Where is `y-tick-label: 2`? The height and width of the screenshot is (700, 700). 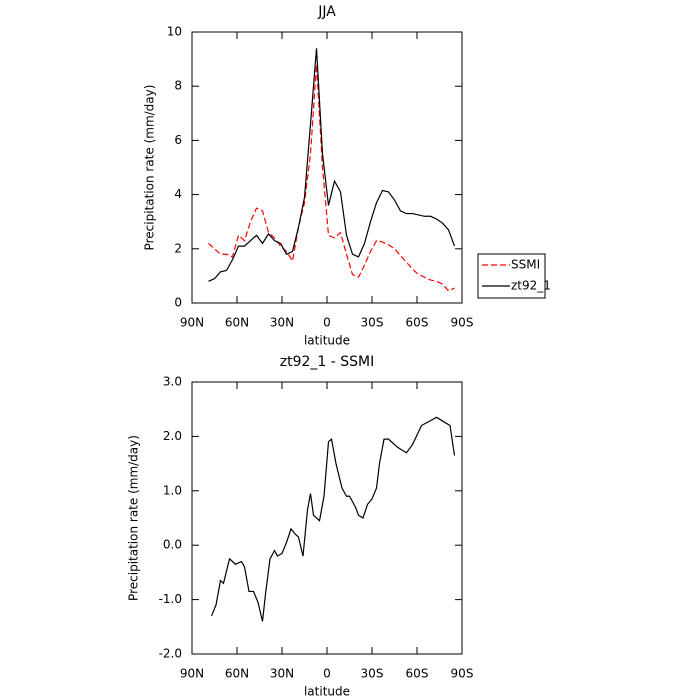 y-tick-label: 2 is located at coordinates (178, 248).